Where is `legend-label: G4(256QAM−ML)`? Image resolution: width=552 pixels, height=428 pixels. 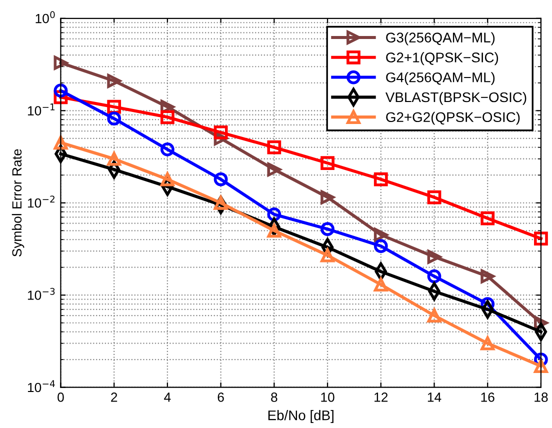 legend-label: G4(256QAM−ML) is located at coordinates (440, 79).